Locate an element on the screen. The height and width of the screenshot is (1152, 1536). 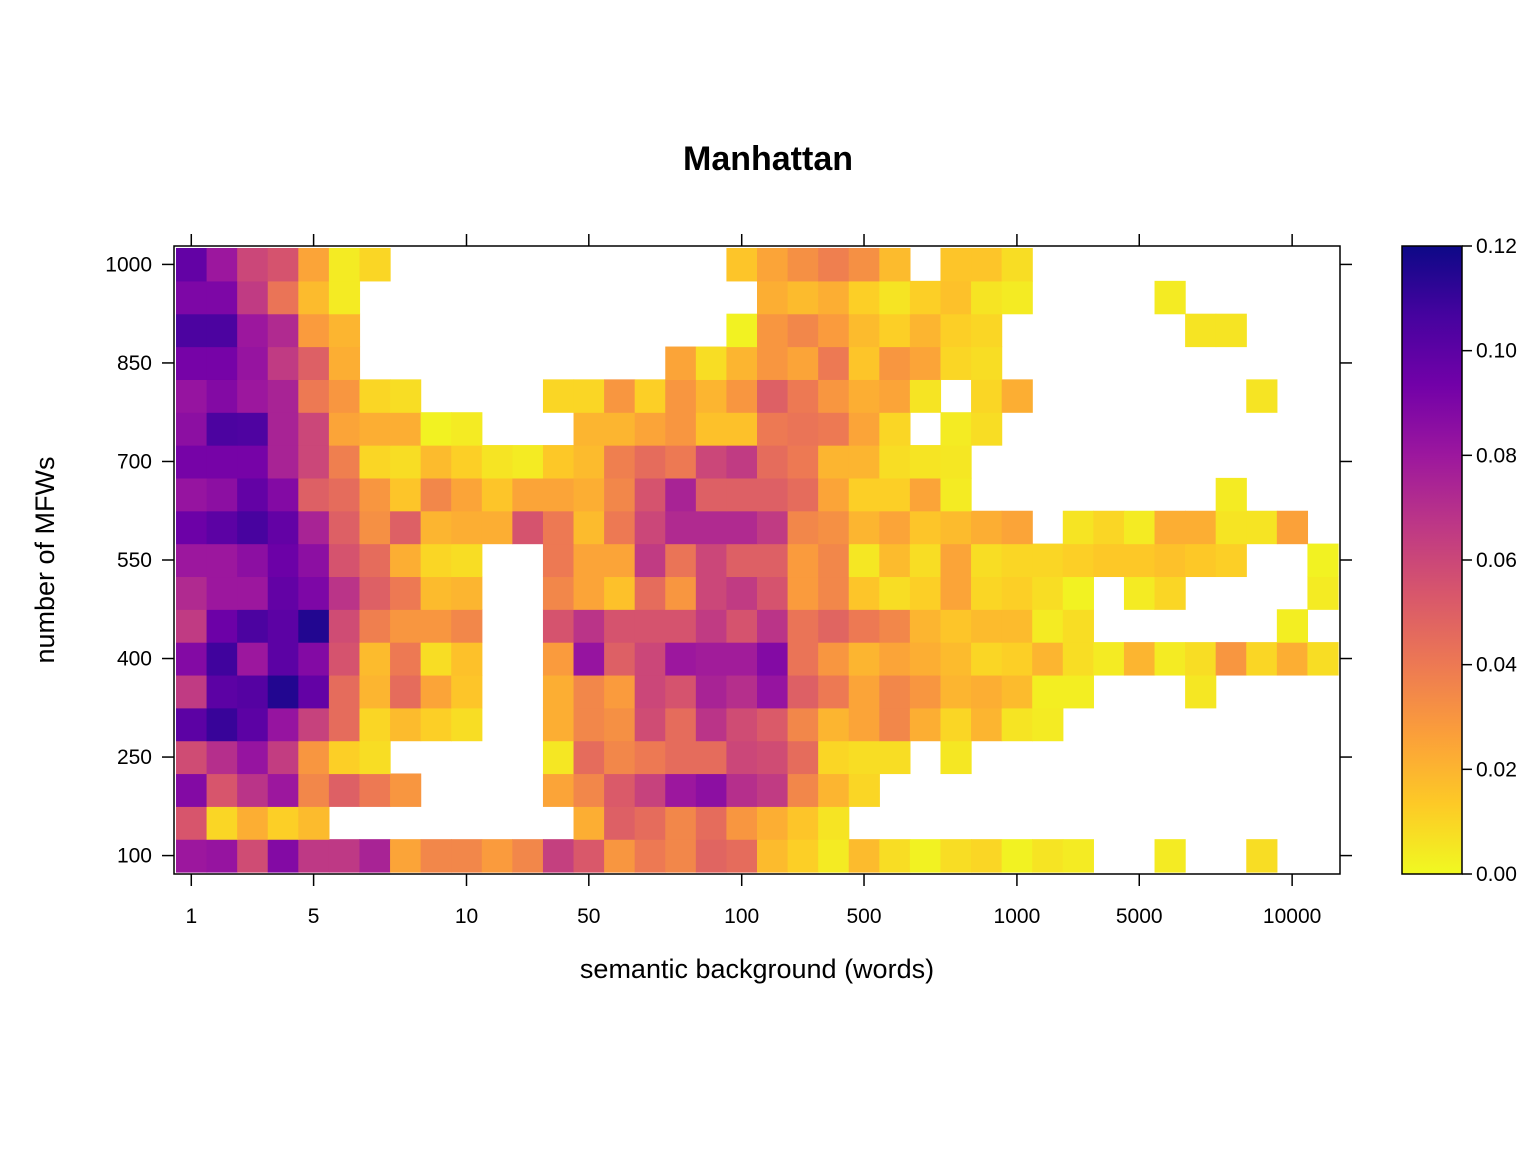
x-tick-label: 10000 is located at coordinates (1292, 916).